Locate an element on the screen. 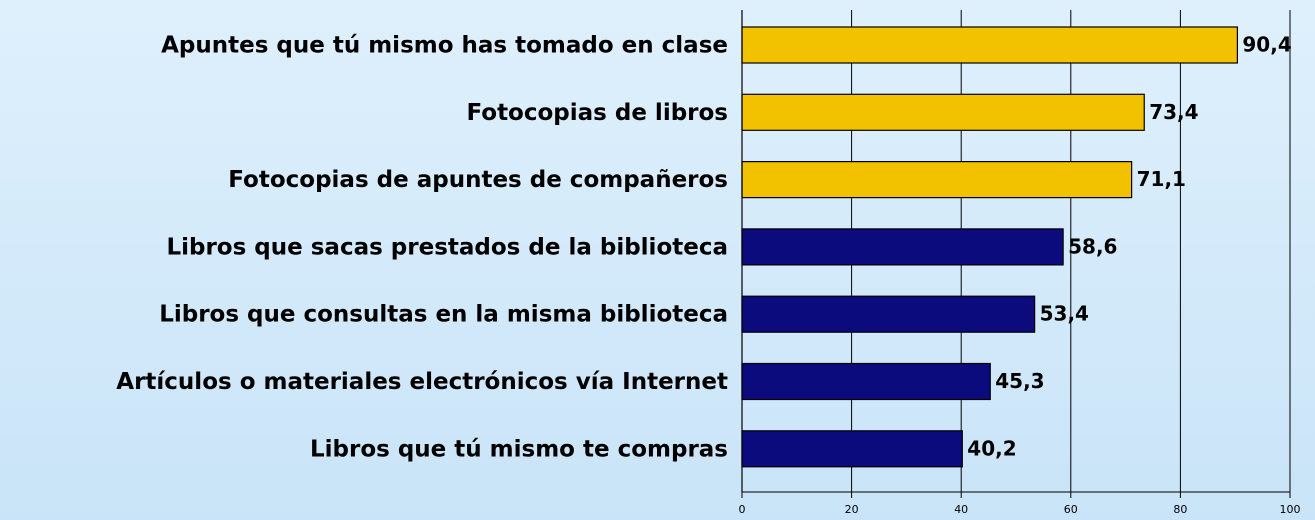 This screenshot has width=1315, height=520. category-label: Fotocopias de apuntes de compañeros is located at coordinates (478, 180).